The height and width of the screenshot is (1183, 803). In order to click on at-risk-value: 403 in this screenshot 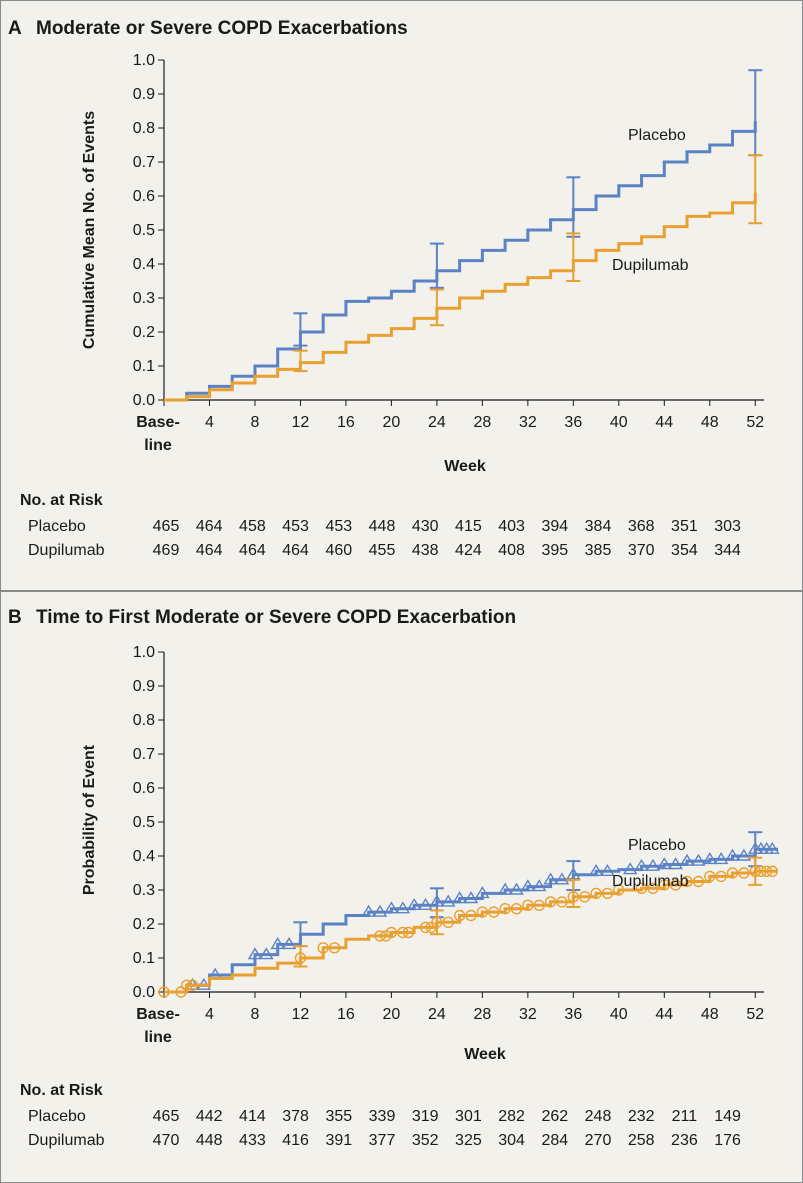, I will do `click(511, 526)`.